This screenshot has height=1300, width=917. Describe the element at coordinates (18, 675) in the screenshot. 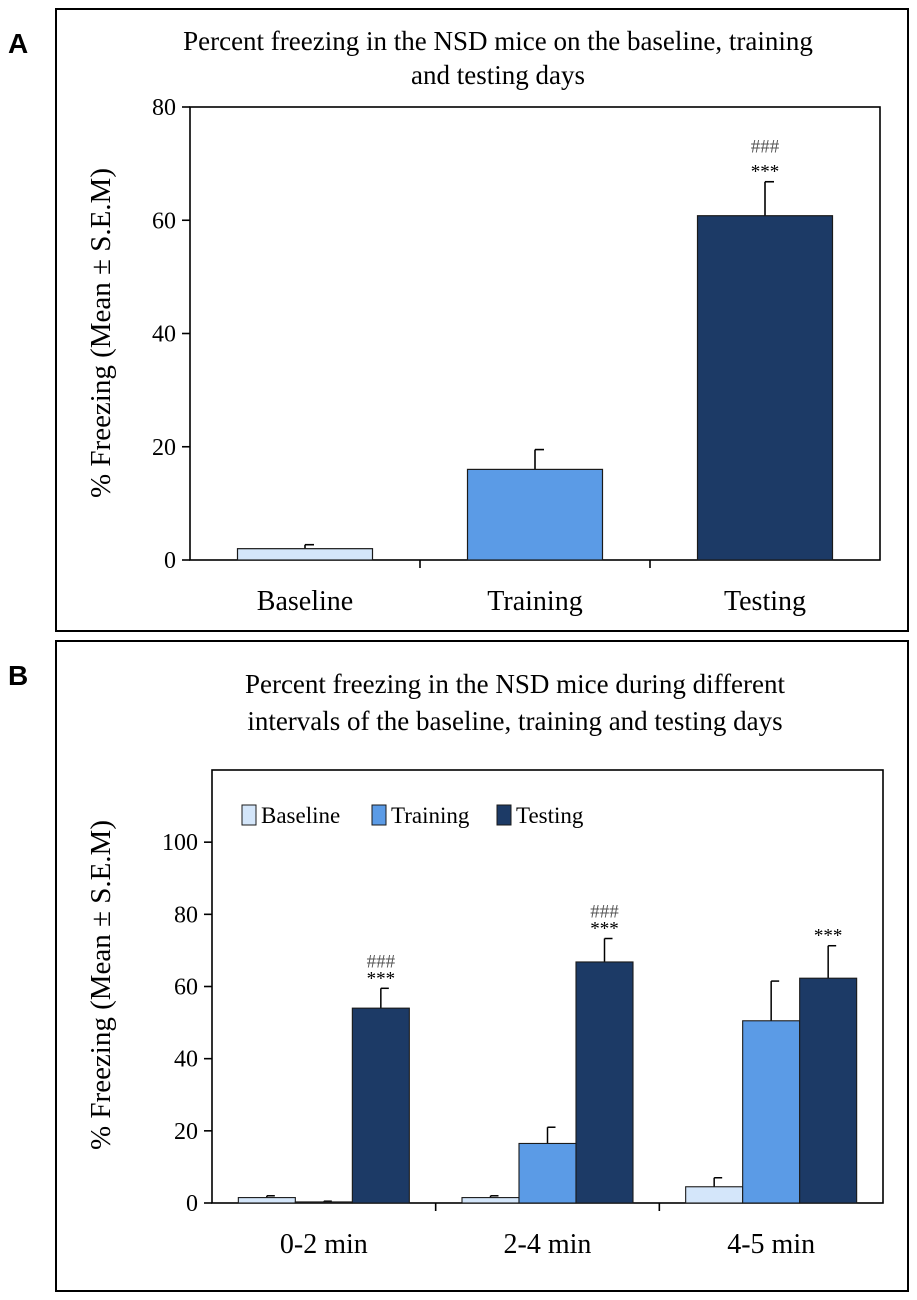

I see `panel-b-letter: B` at that location.